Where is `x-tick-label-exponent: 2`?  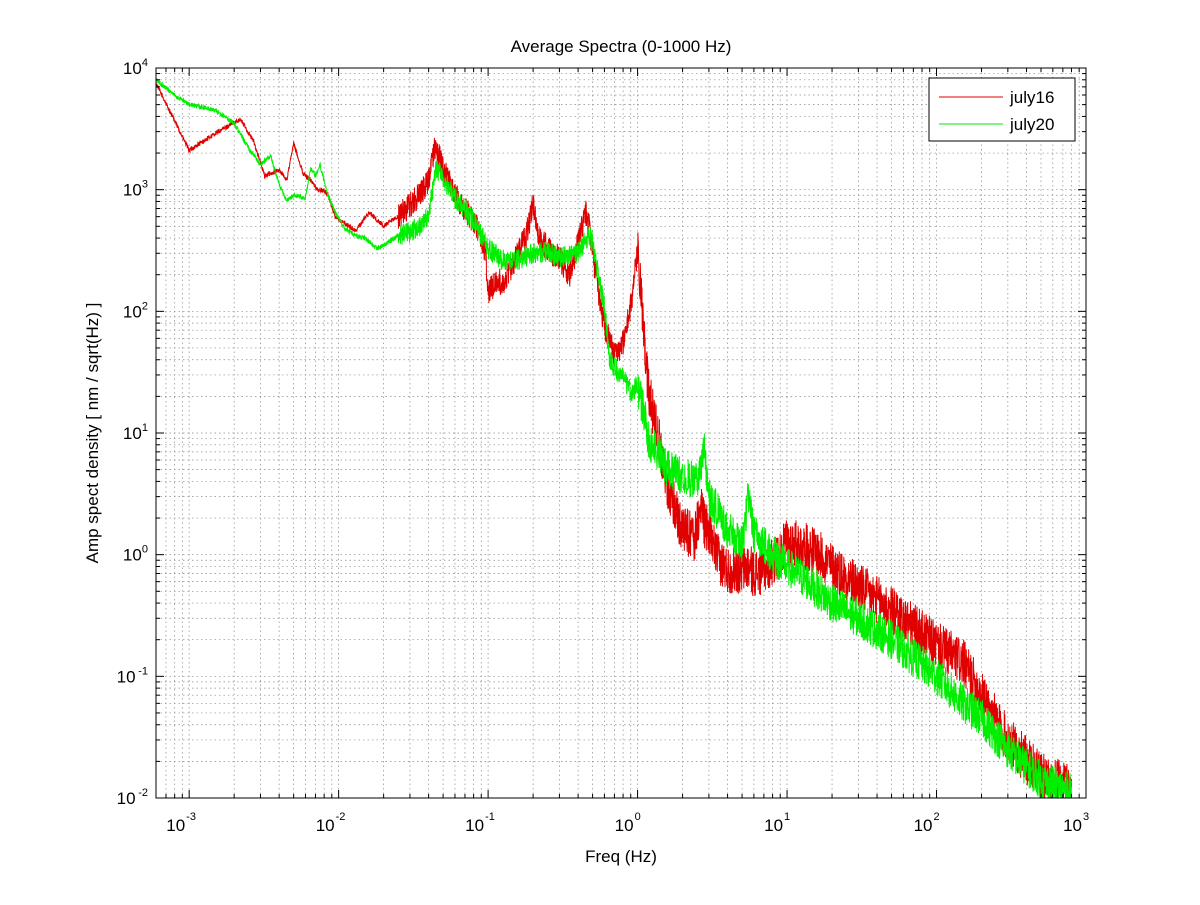
x-tick-label-exponent: 2 is located at coordinates (937, 817).